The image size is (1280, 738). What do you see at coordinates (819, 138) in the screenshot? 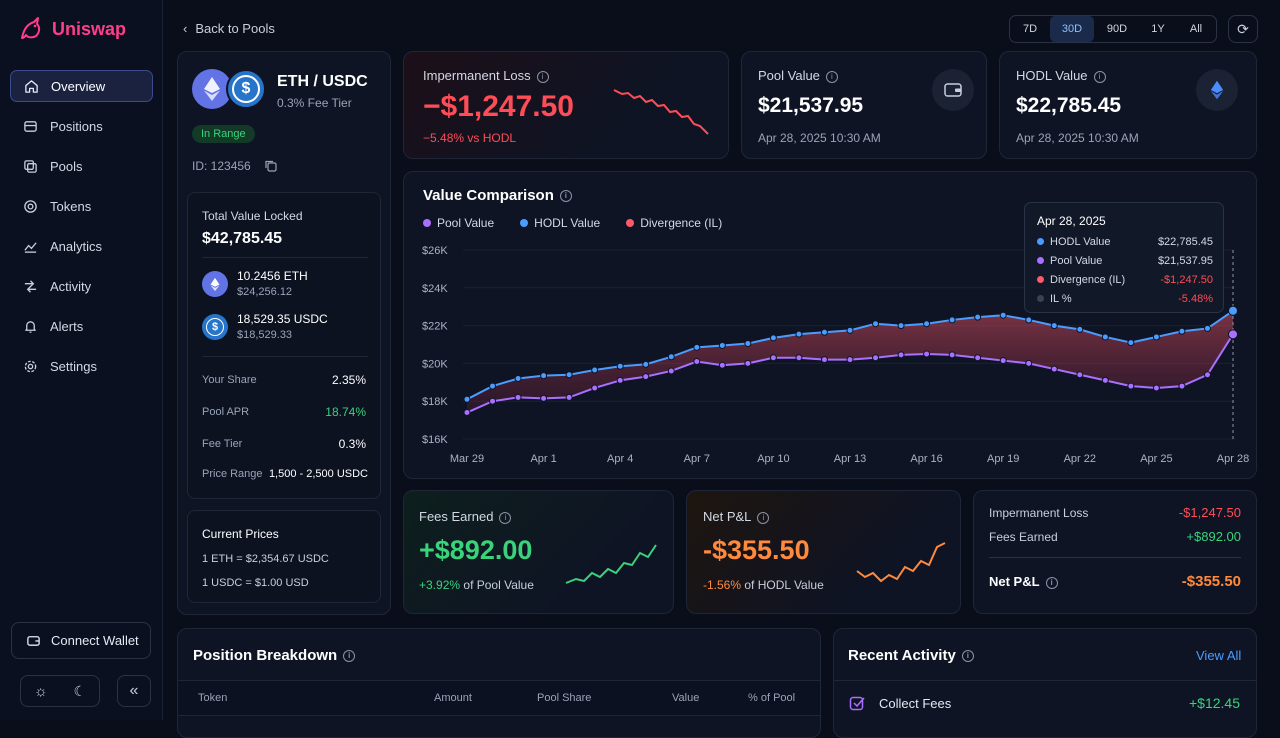
I see `pool-value-timestamp: Apr 28, 2025 10:30 AM` at bounding box center [819, 138].